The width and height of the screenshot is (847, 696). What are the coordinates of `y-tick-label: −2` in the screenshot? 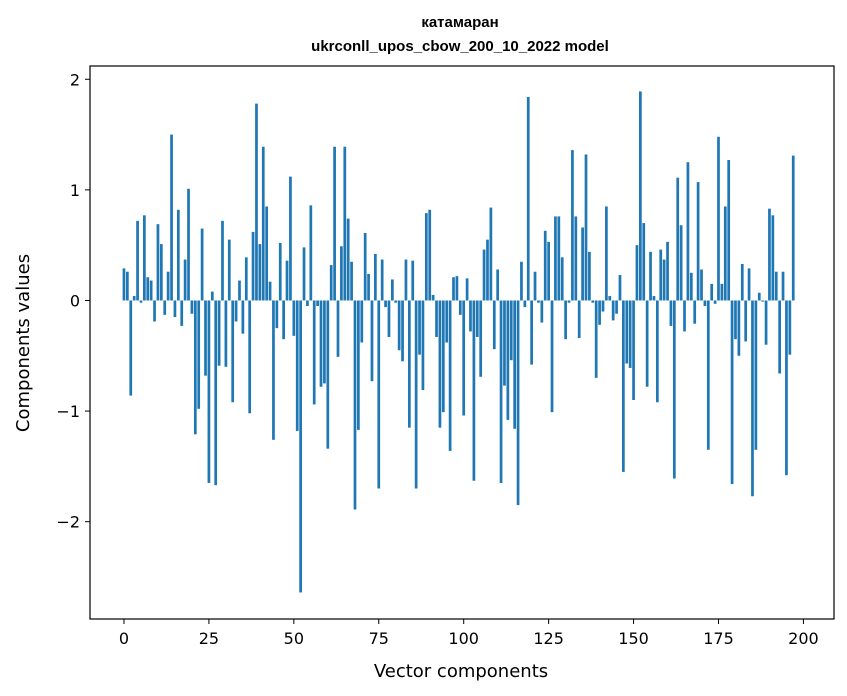 It's located at (68, 522).